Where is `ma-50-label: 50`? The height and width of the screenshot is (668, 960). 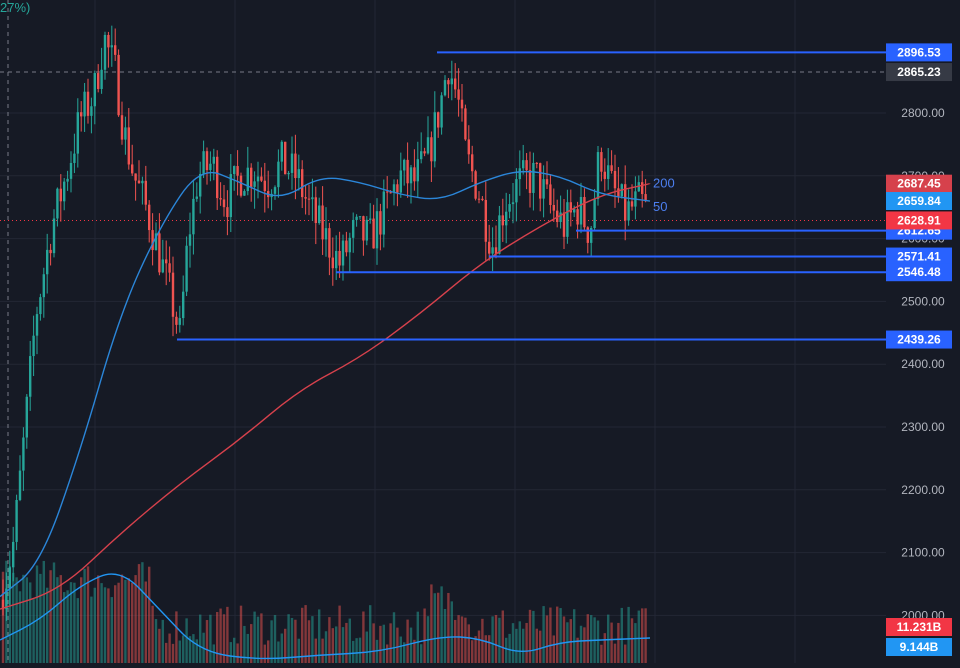 ma-50-label: 50 is located at coordinates (660, 206).